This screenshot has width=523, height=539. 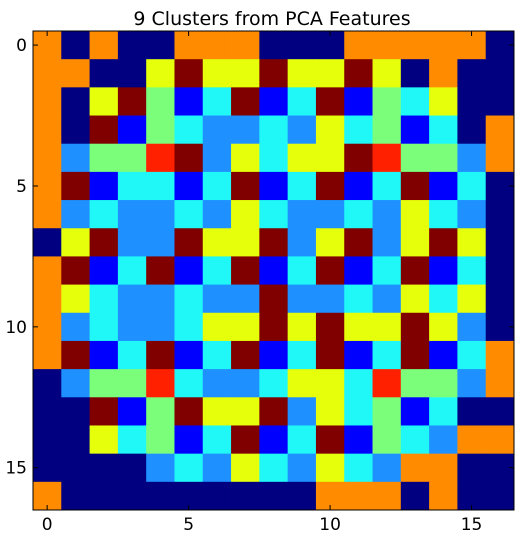 I want to click on heatmap-cell-r13-c15, so click(x=472, y=411).